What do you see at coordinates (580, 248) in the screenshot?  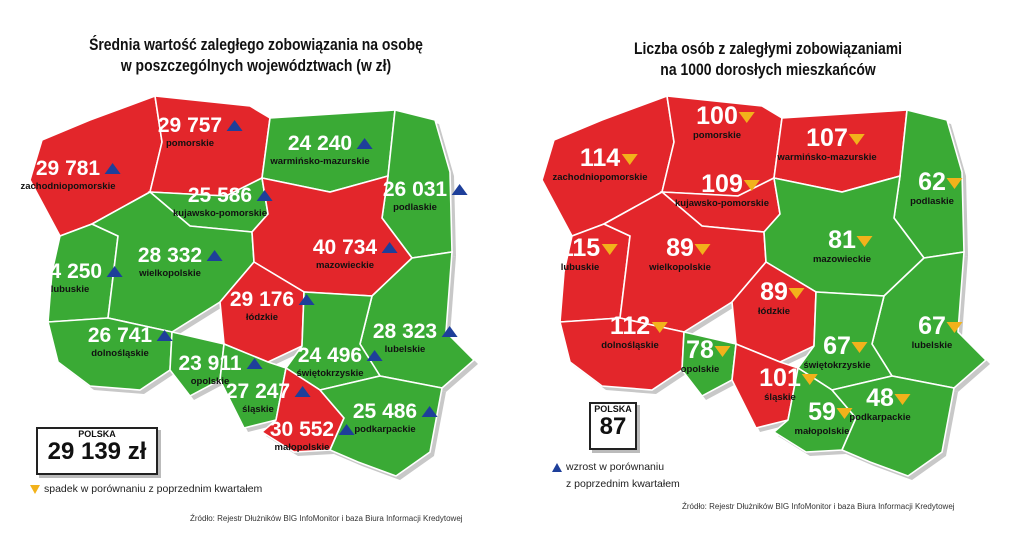 I see `right-region-5-value: 115` at bounding box center [580, 248].